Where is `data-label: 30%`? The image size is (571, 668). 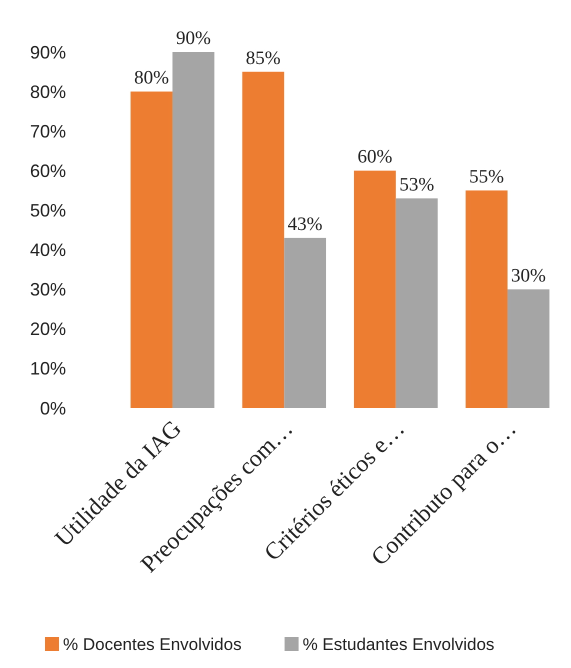 data-label: 30% is located at coordinates (528, 275).